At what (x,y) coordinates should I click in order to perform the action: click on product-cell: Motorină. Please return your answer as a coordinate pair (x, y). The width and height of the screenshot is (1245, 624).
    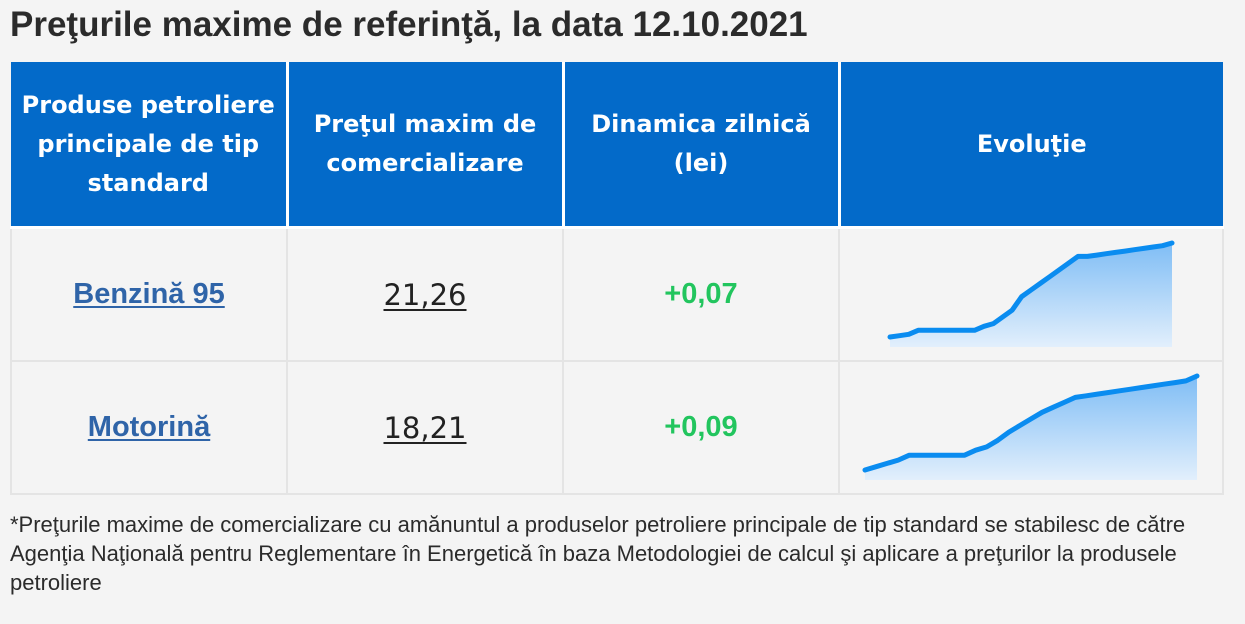
    Looking at the image, I should click on (149, 427).